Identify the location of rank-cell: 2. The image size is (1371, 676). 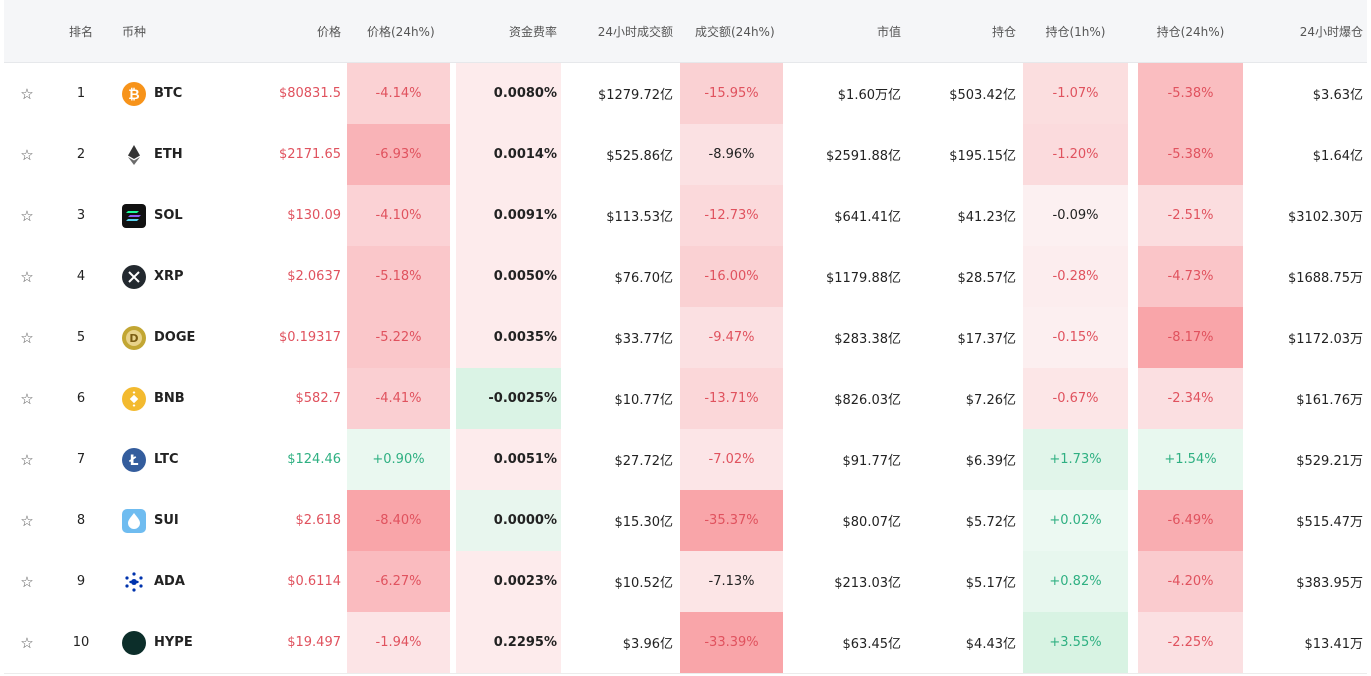
(81, 154).